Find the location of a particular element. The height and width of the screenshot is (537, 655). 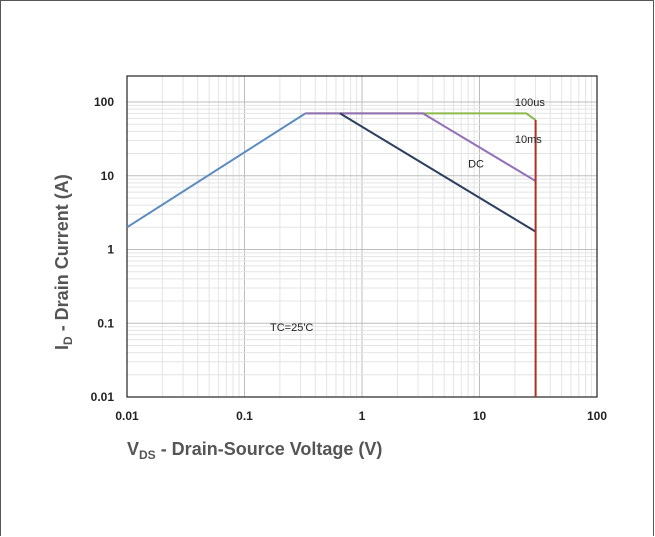

series-line-dc is located at coordinates (438, 172).